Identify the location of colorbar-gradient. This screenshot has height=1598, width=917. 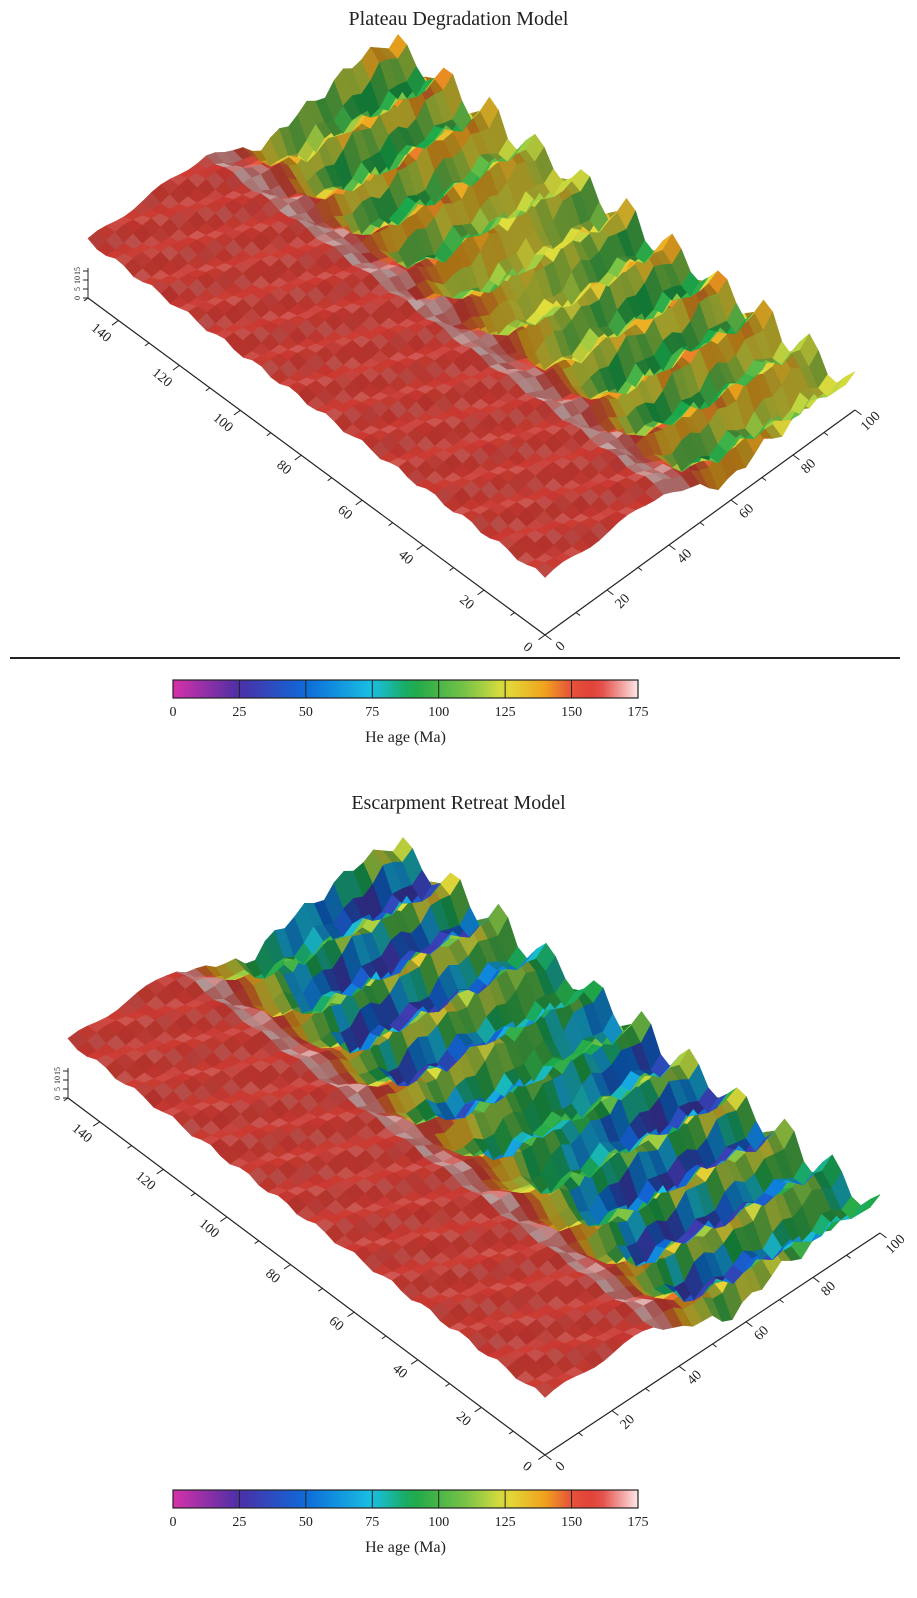
(405, 1499).